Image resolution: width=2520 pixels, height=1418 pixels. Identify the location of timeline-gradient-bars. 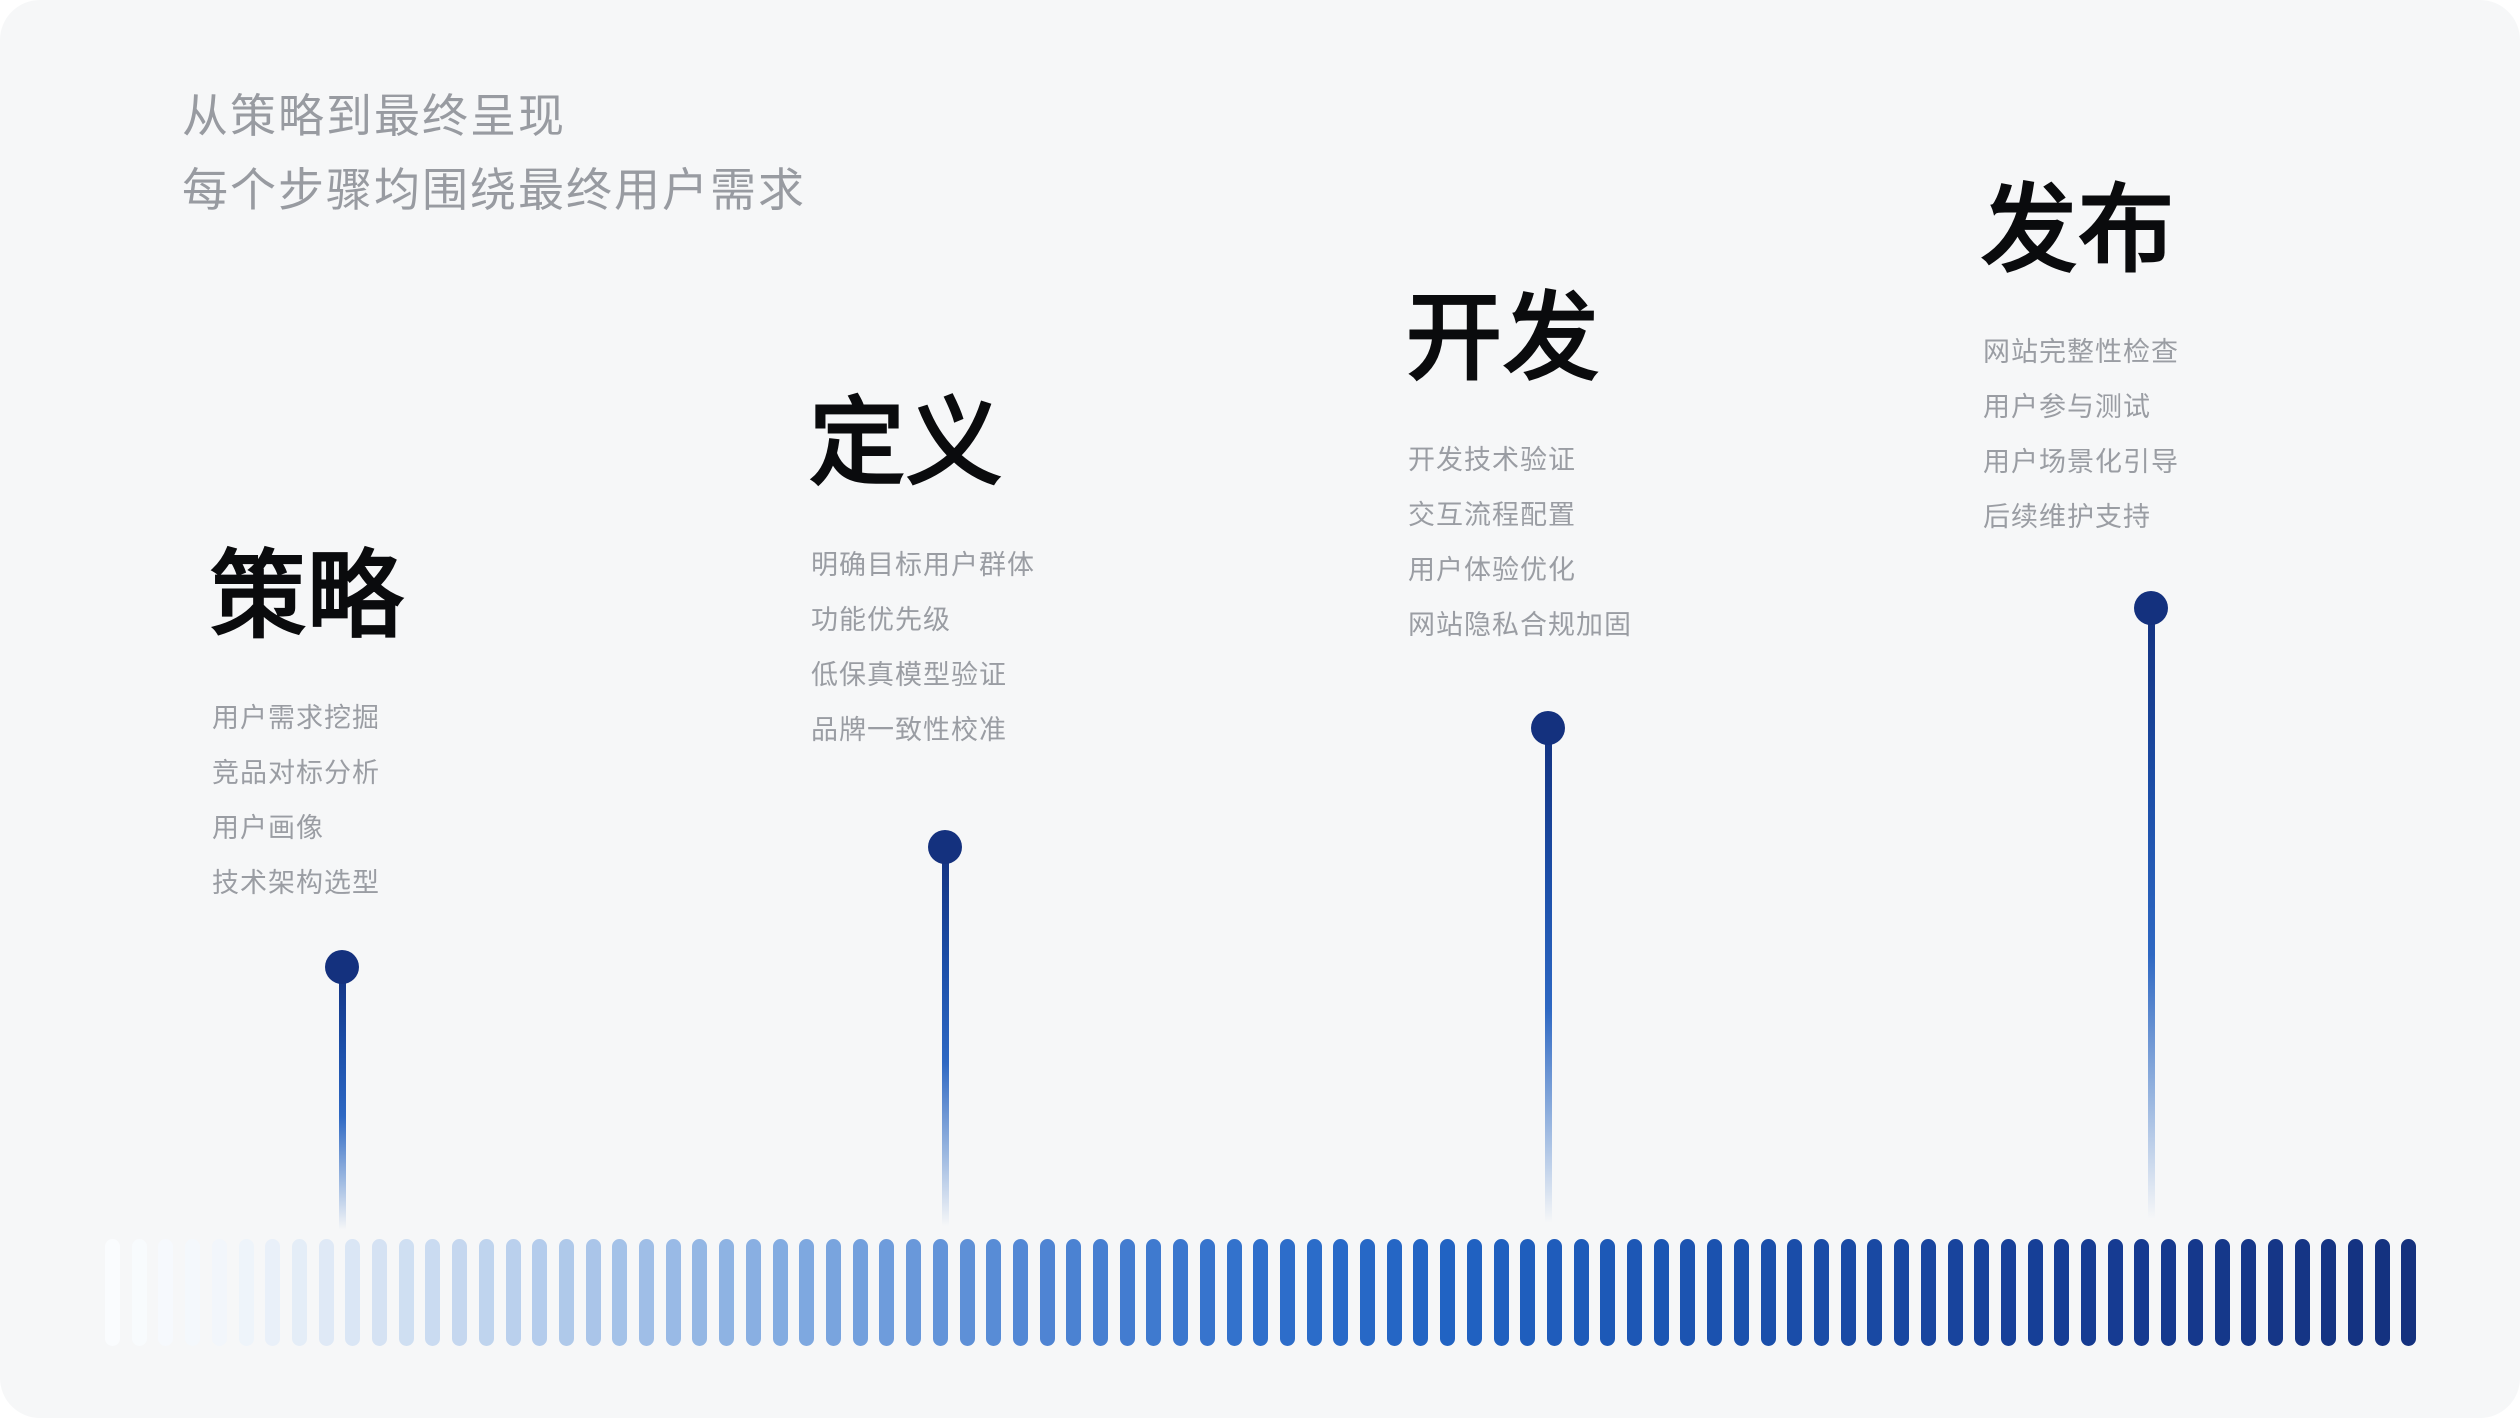
(1261, 1292).